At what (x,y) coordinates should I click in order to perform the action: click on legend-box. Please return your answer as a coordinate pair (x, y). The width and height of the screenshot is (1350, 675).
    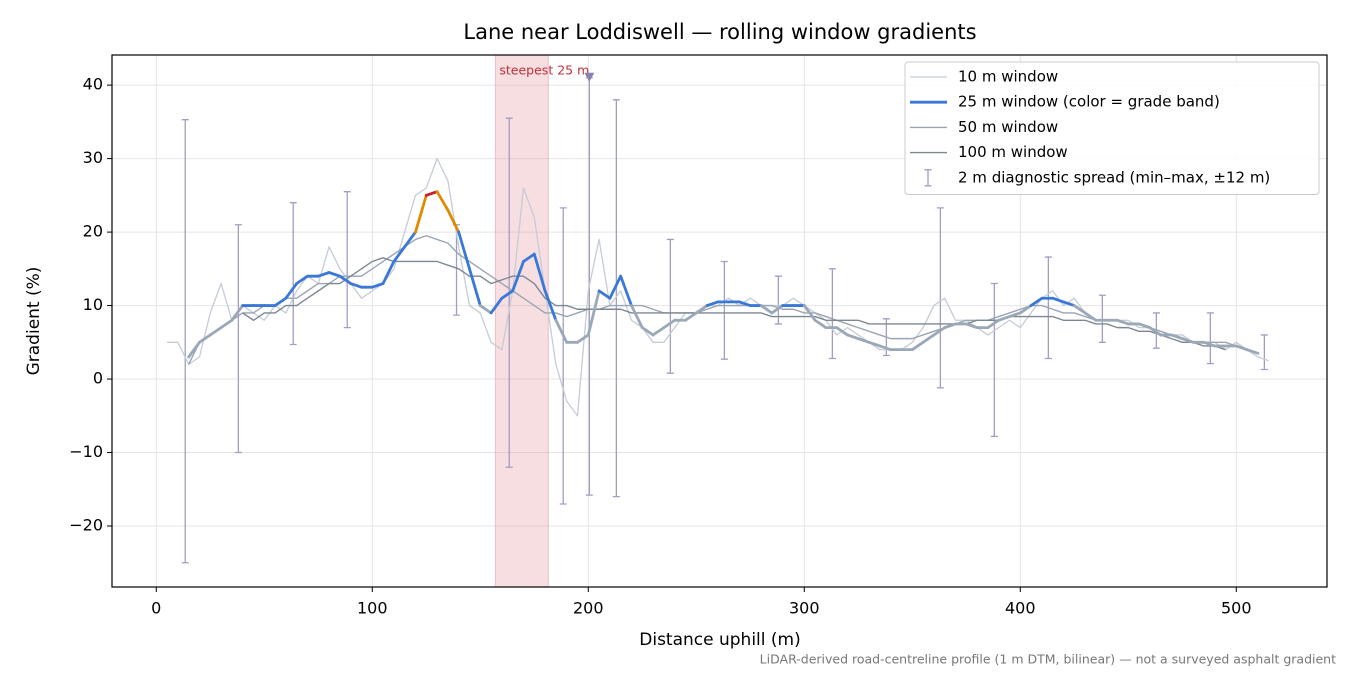
    Looking at the image, I should click on (1112, 128).